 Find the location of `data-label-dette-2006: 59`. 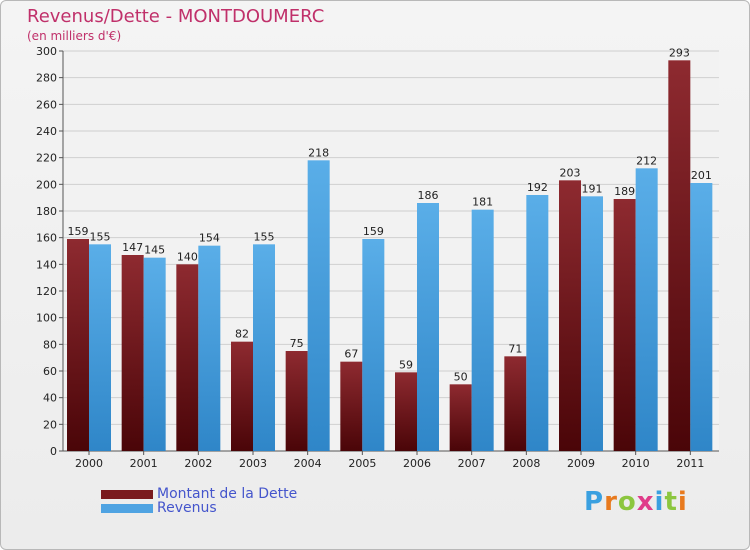

data-label-dette-2006: 59 is located at coordinates (406, 364).